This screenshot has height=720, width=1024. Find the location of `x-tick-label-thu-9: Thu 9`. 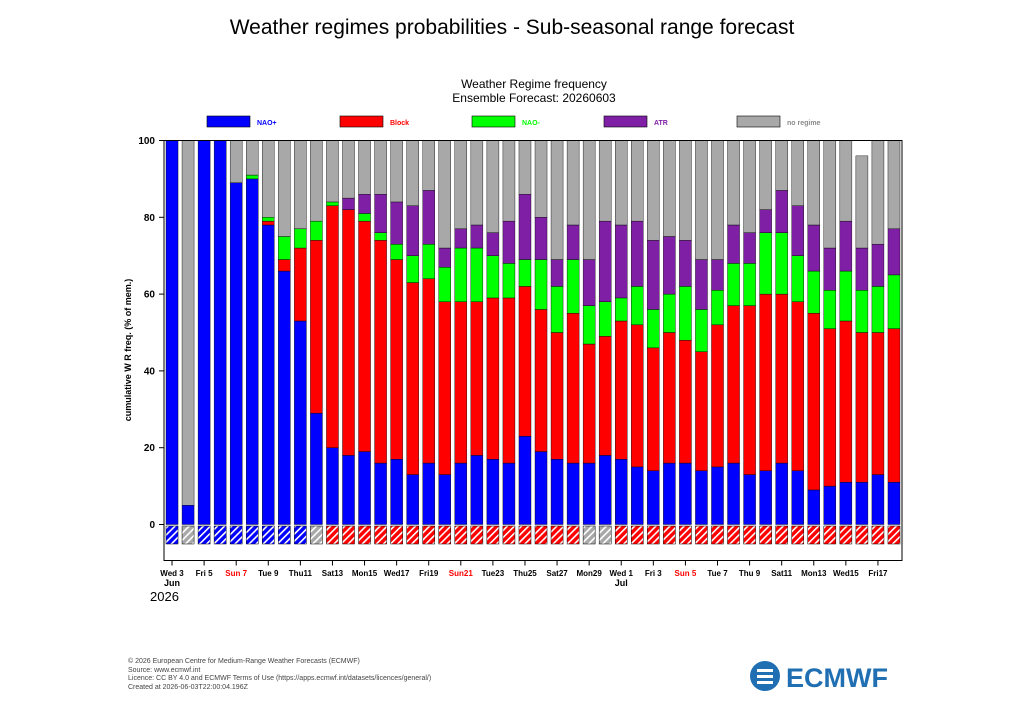

x-tick-label-thu-9: Thu 9 is located at coordinates (750, 573).